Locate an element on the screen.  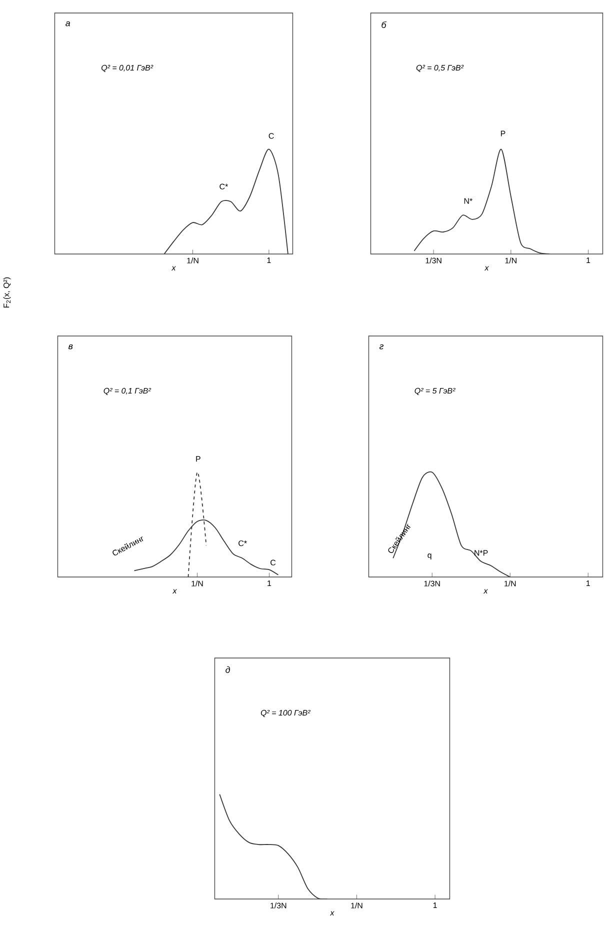
chart-title: г is located at coordinates (382, 347).